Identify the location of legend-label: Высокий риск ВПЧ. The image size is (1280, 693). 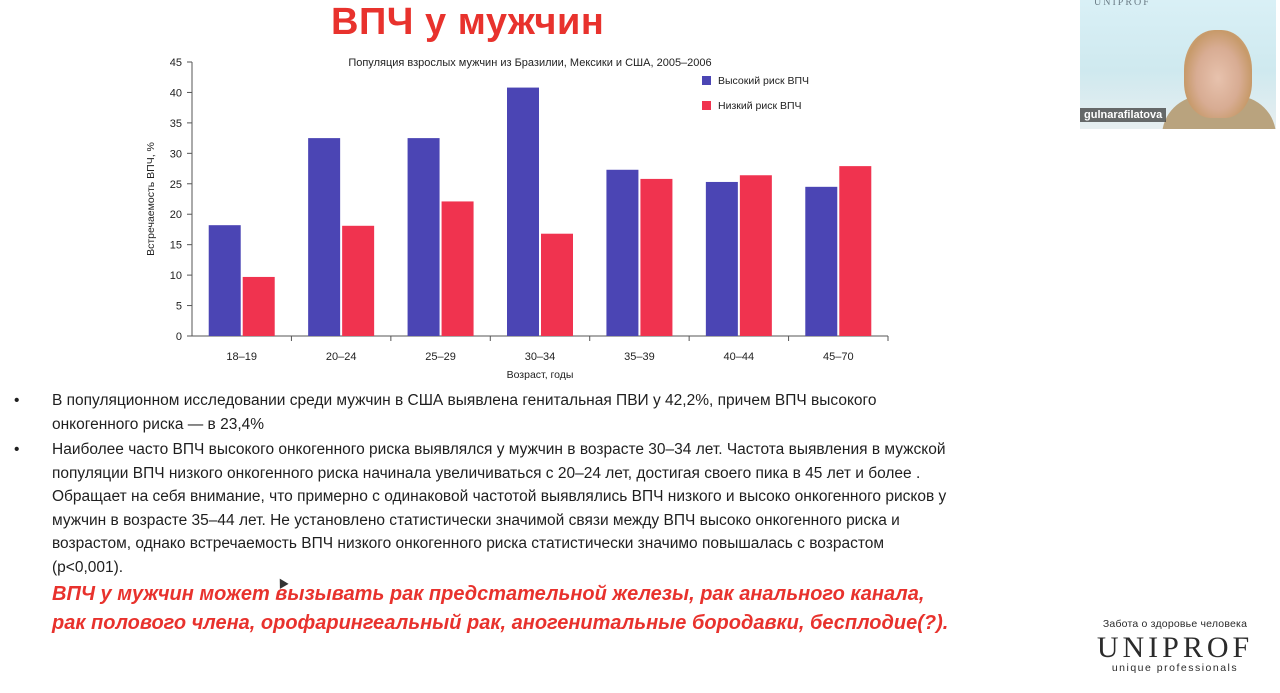
(763, 81).